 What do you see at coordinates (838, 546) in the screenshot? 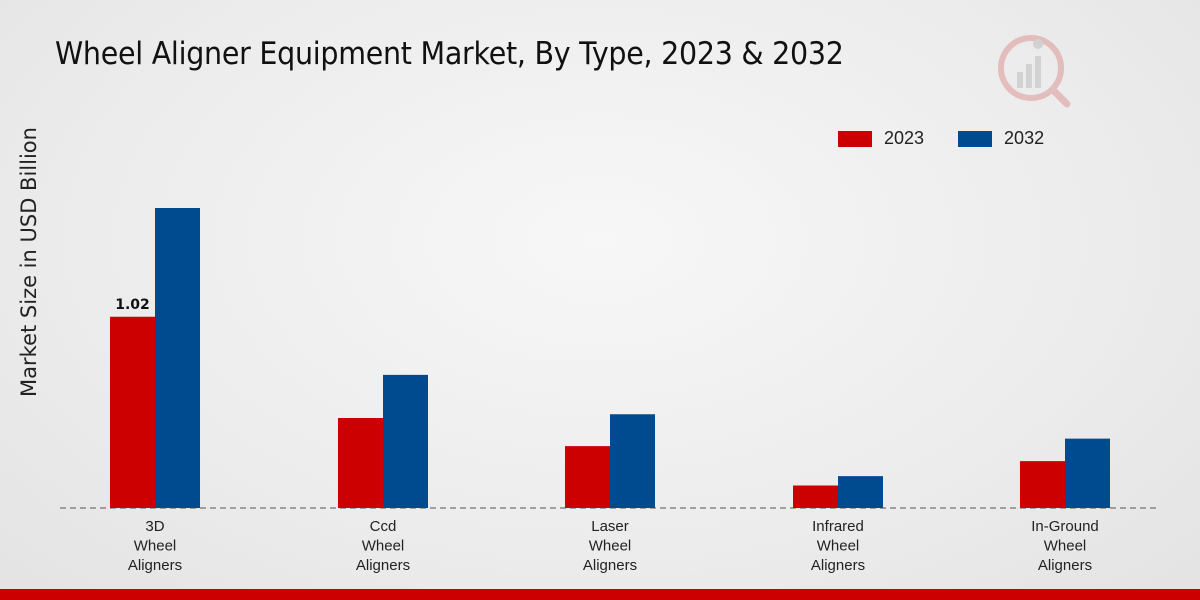
I see `x-tick-label-3: Infrared Wheel Aligners` at bounding box center [838, 546].